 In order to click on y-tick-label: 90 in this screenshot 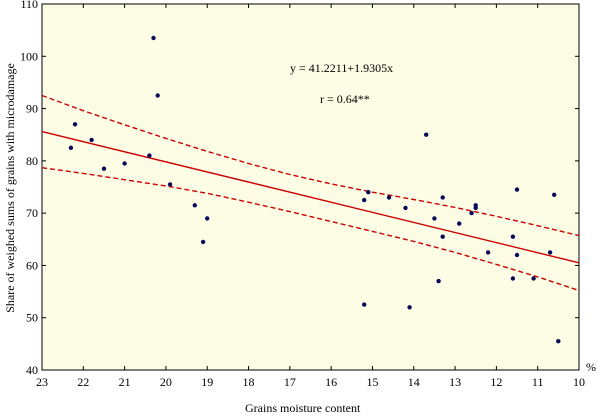, I will do `click(32, 109)`.